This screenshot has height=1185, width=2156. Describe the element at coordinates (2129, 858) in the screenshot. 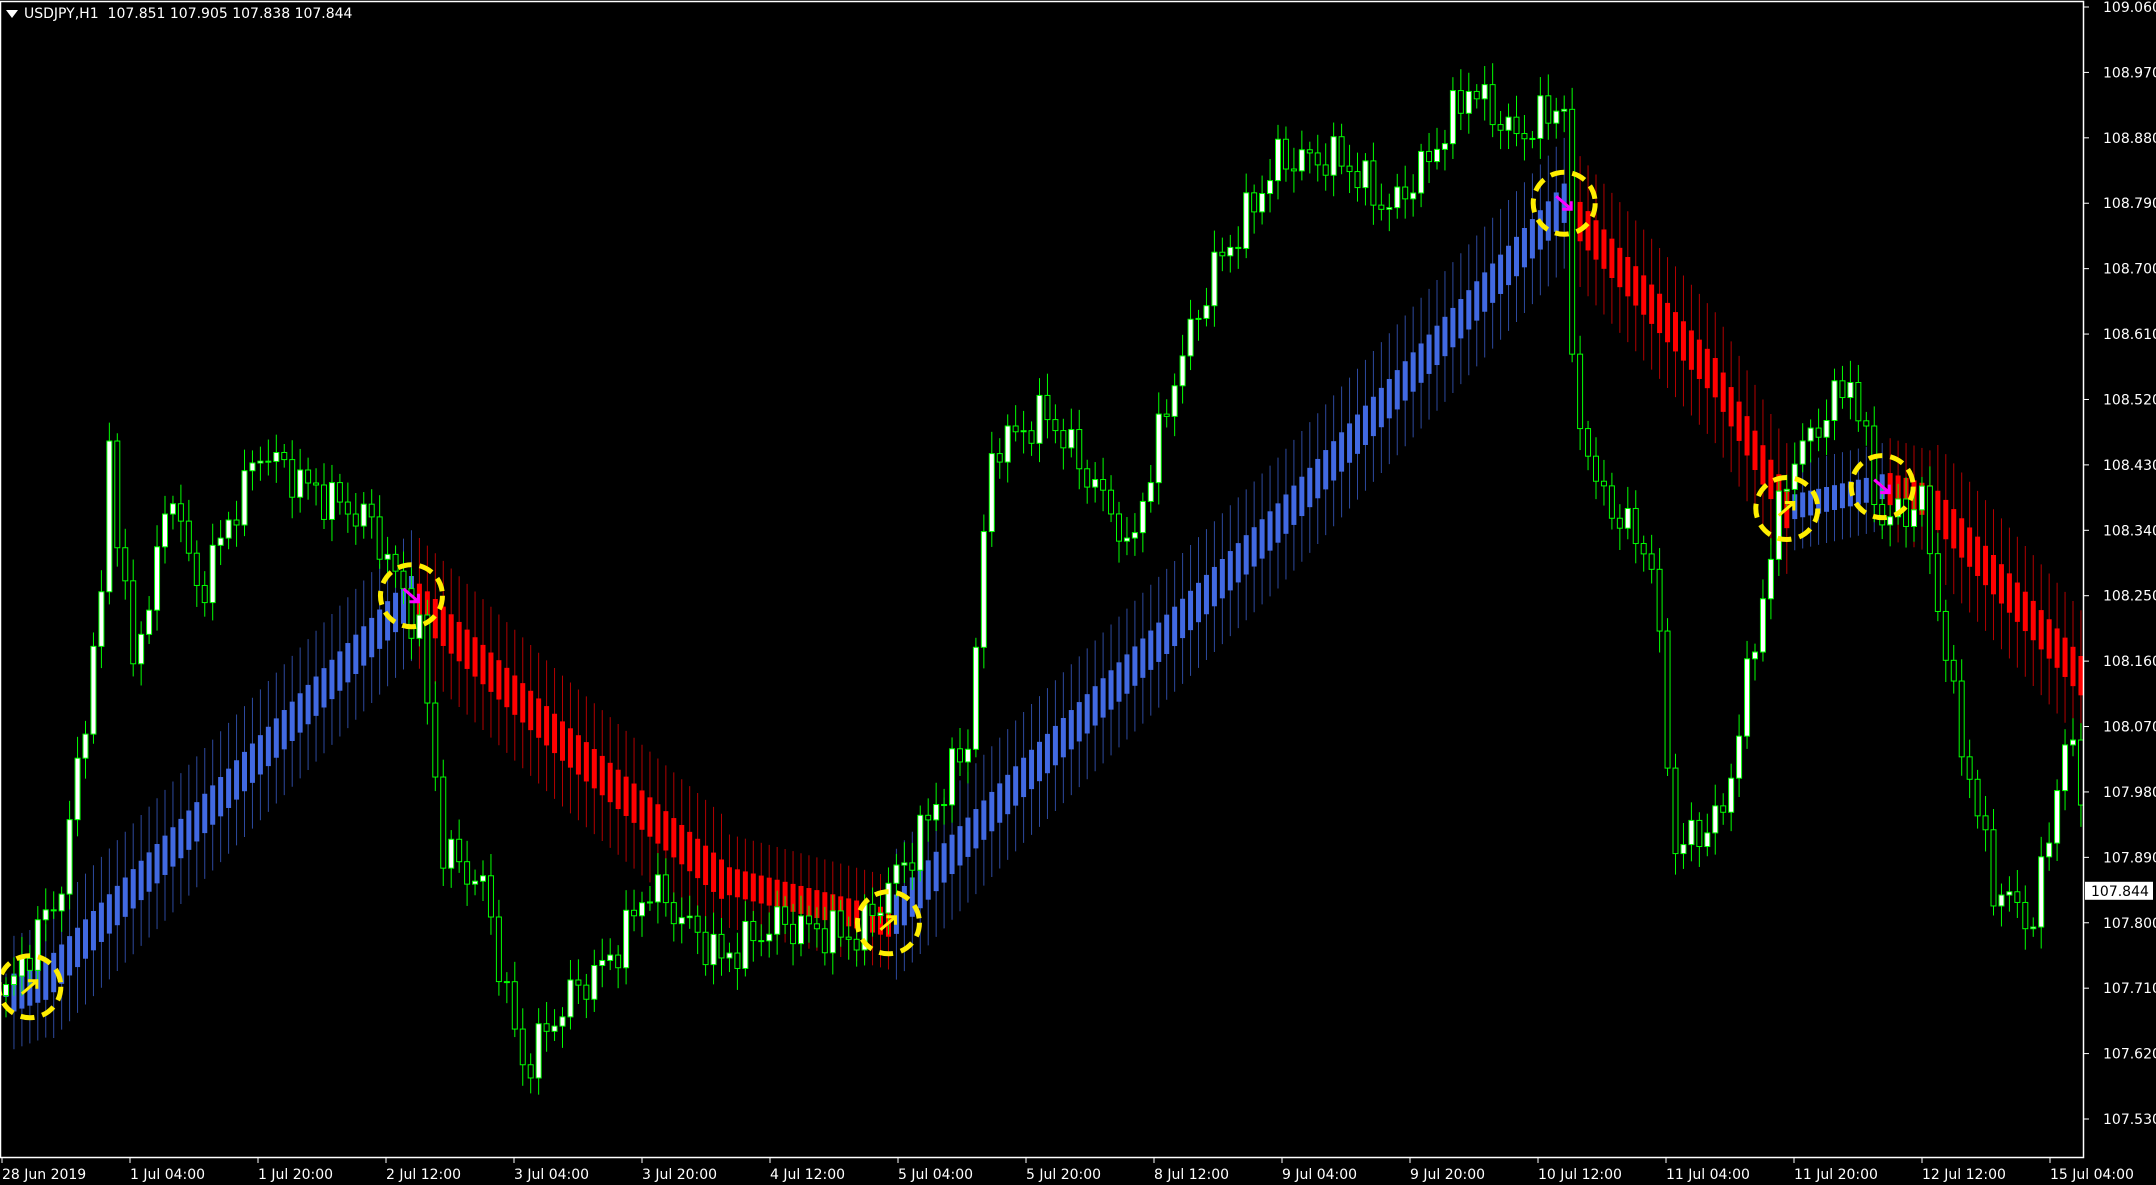

I see `y-tick-label: 107.890` at that location.